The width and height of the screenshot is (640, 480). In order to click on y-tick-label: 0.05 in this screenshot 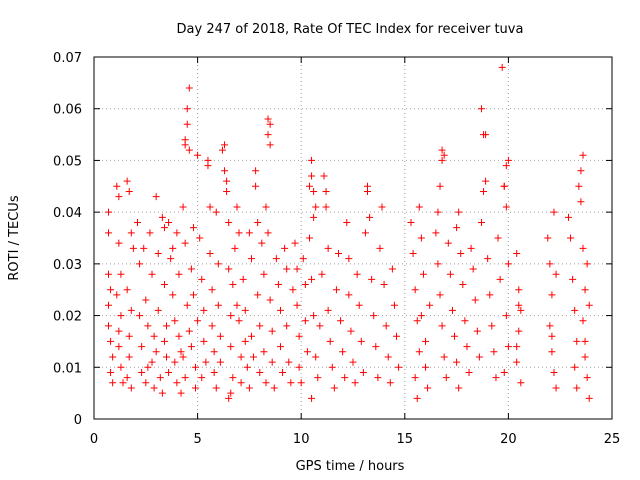, I will do `click(67, 161)`.